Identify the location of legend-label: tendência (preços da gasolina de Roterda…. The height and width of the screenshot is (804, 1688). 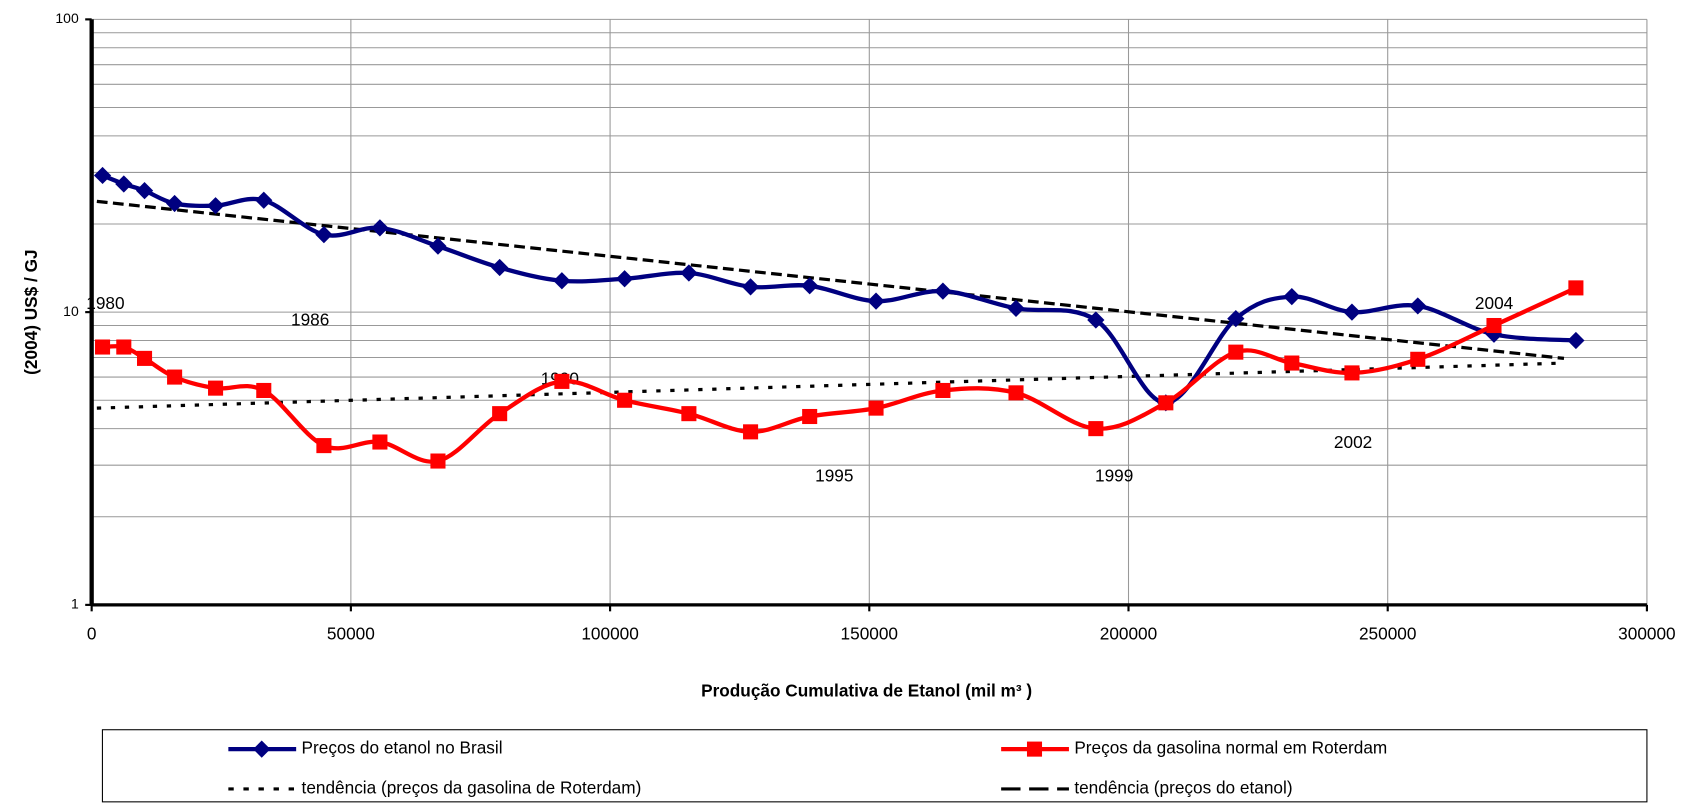
(472, 787).